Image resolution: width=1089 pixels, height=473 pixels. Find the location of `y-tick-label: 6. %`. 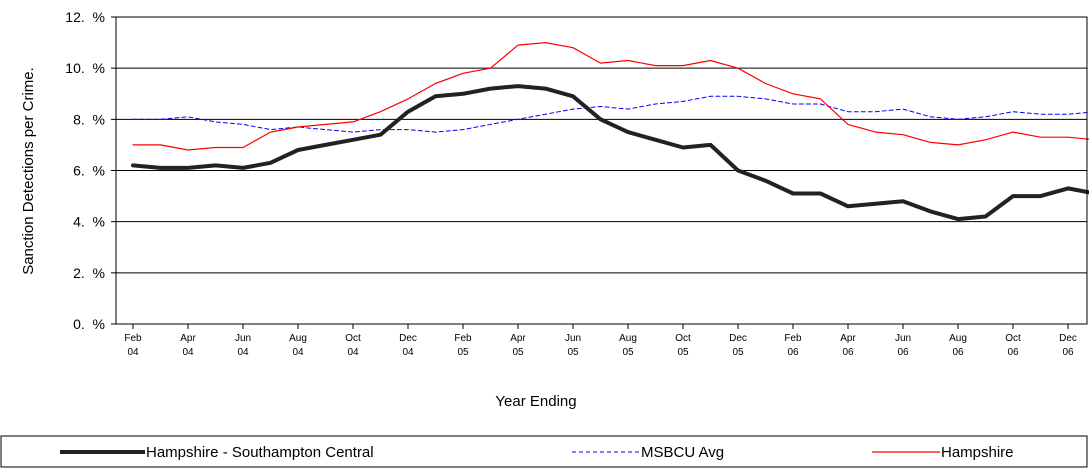

y-tick-label: 6. % is located at coordinates (89, 171).